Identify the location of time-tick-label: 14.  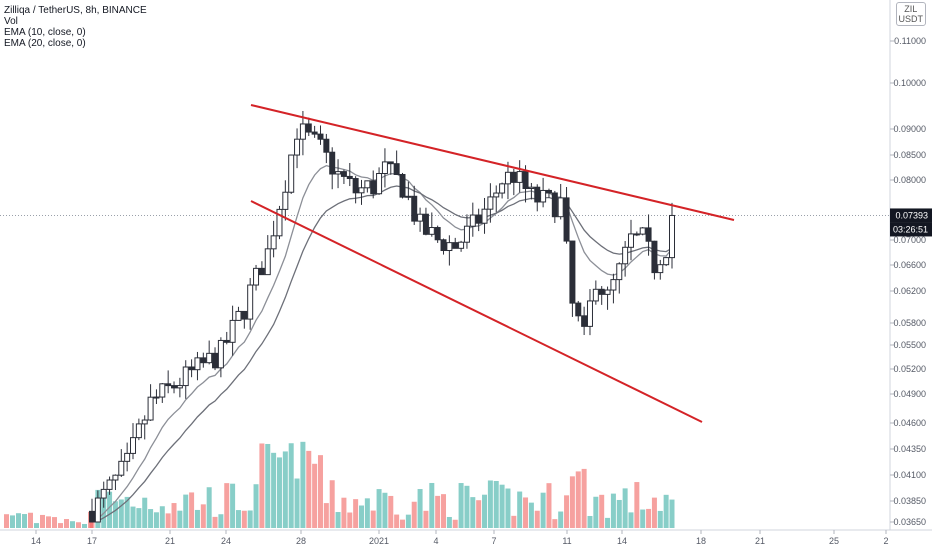
(36, 541).